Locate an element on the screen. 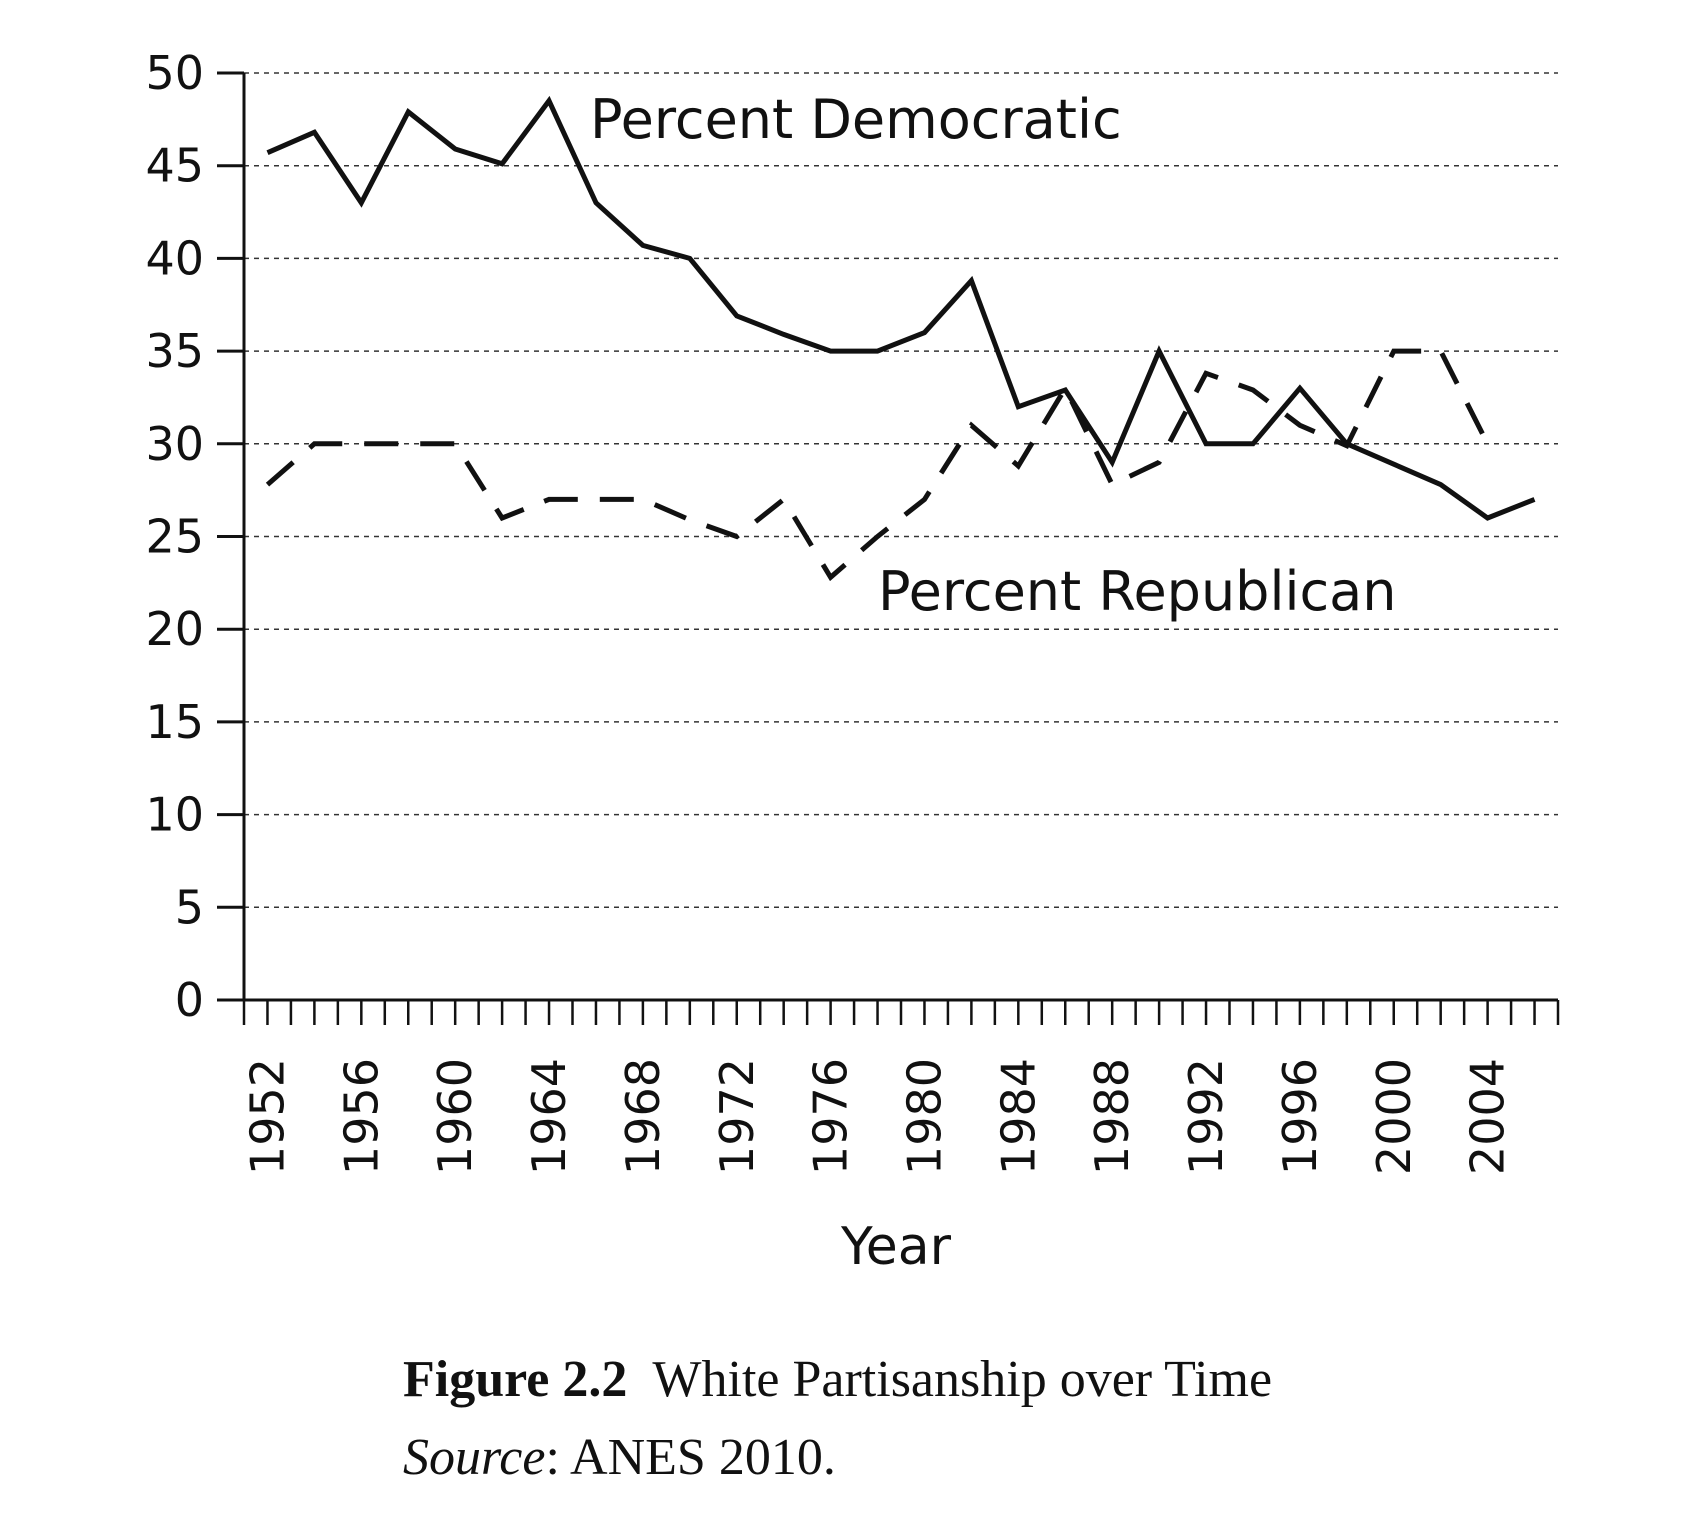 The width and height of the screenshot is (1704, 1516). y-tick-label: 50 is located at coordinates (174, 73).